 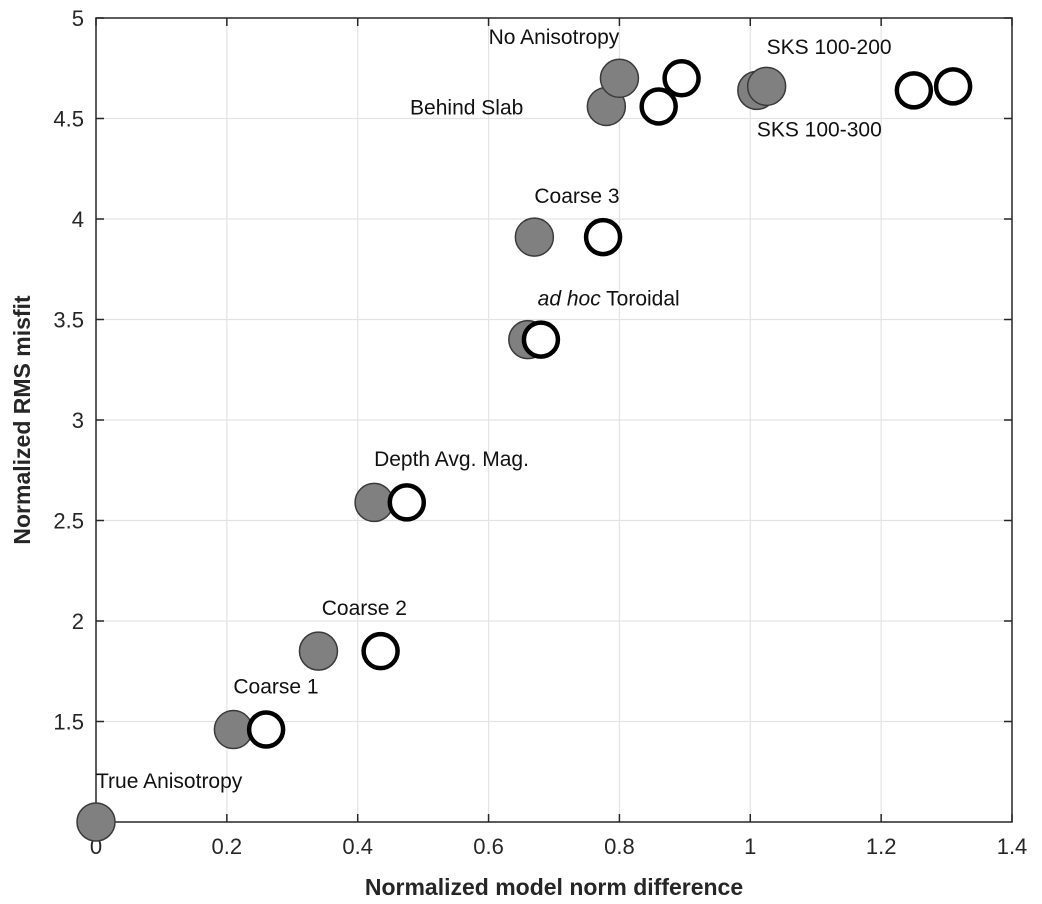 I want to click on y-tick-label: 1.5, so click(x=68, y=722).